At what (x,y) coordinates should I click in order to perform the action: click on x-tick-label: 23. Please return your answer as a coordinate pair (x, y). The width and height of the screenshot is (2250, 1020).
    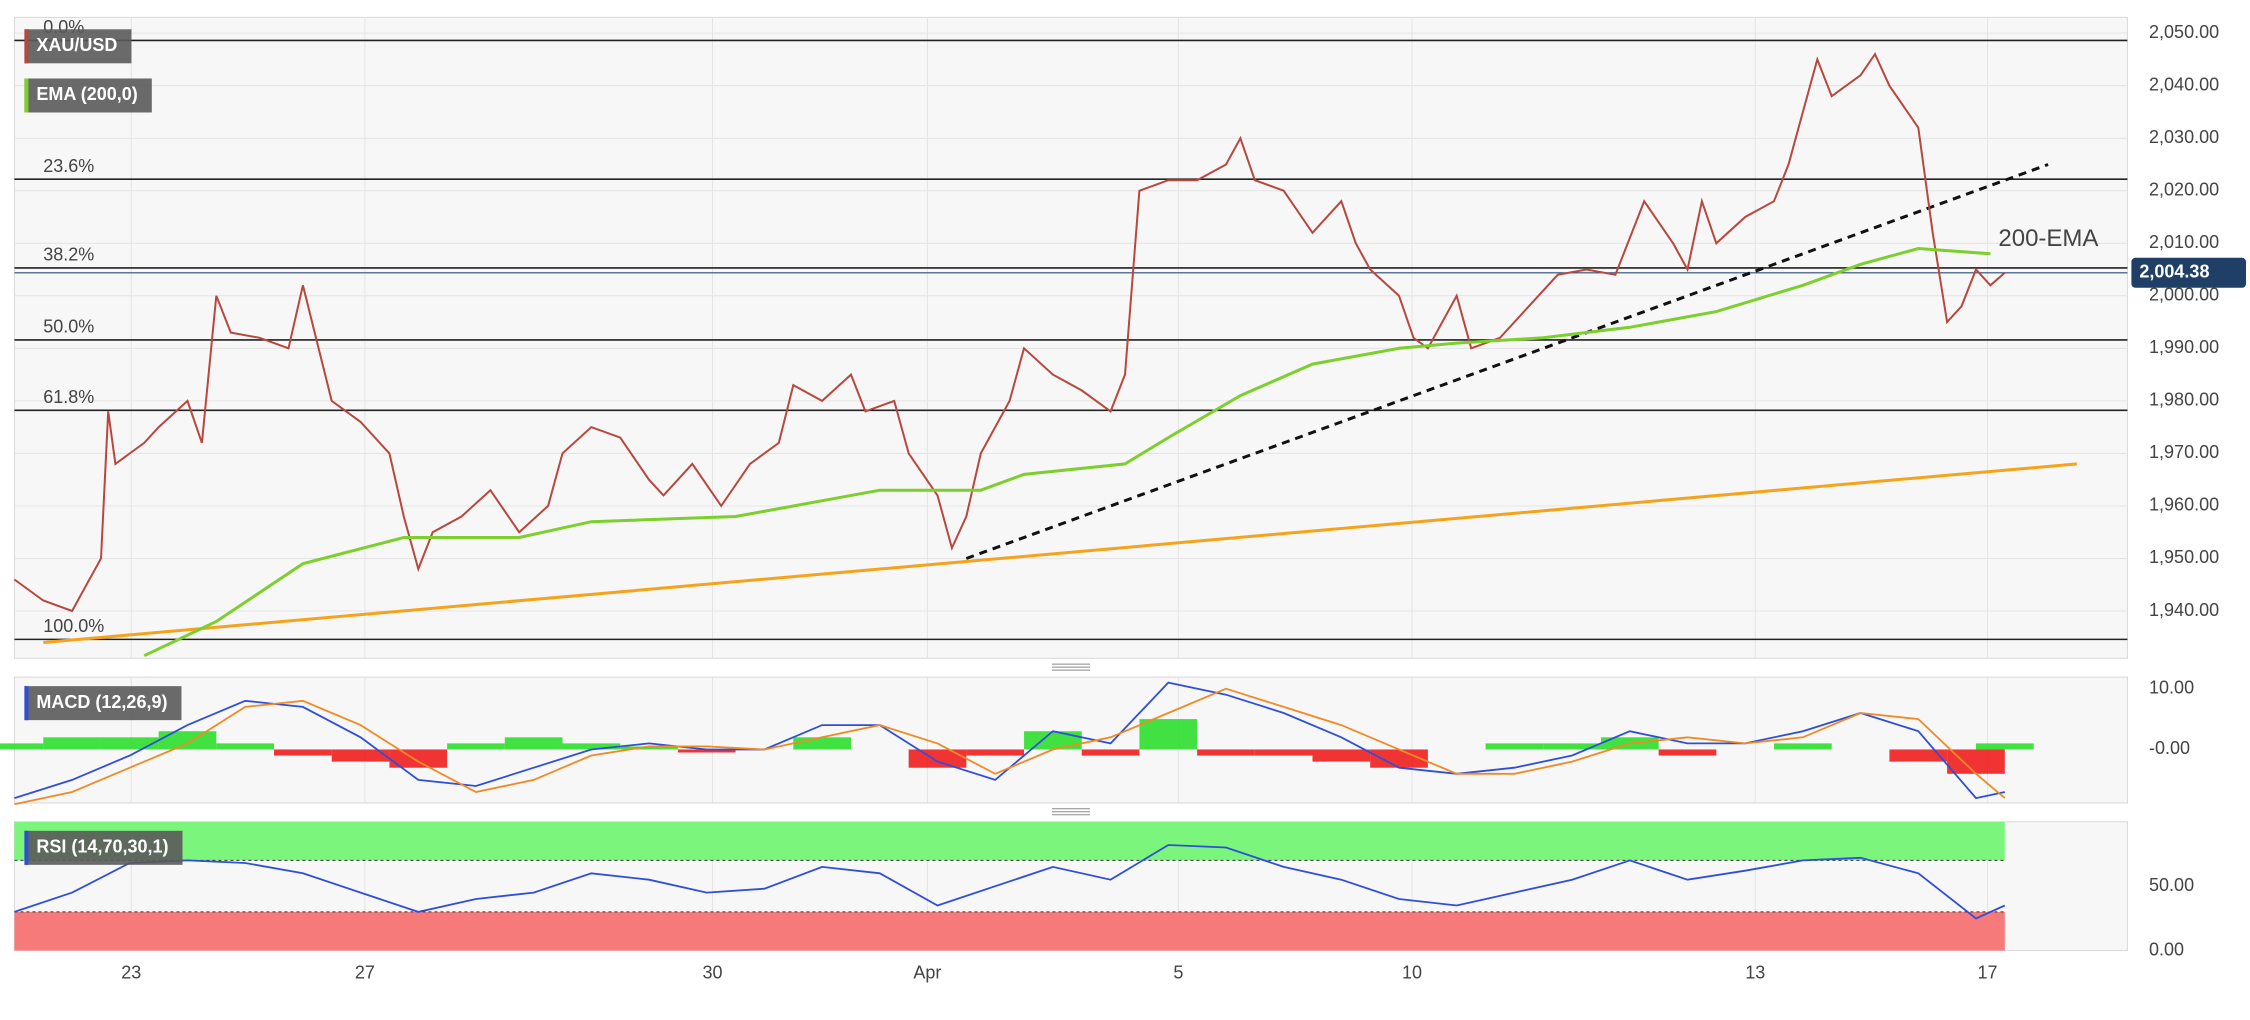
    Looking at the image, I should click on (131, 972).